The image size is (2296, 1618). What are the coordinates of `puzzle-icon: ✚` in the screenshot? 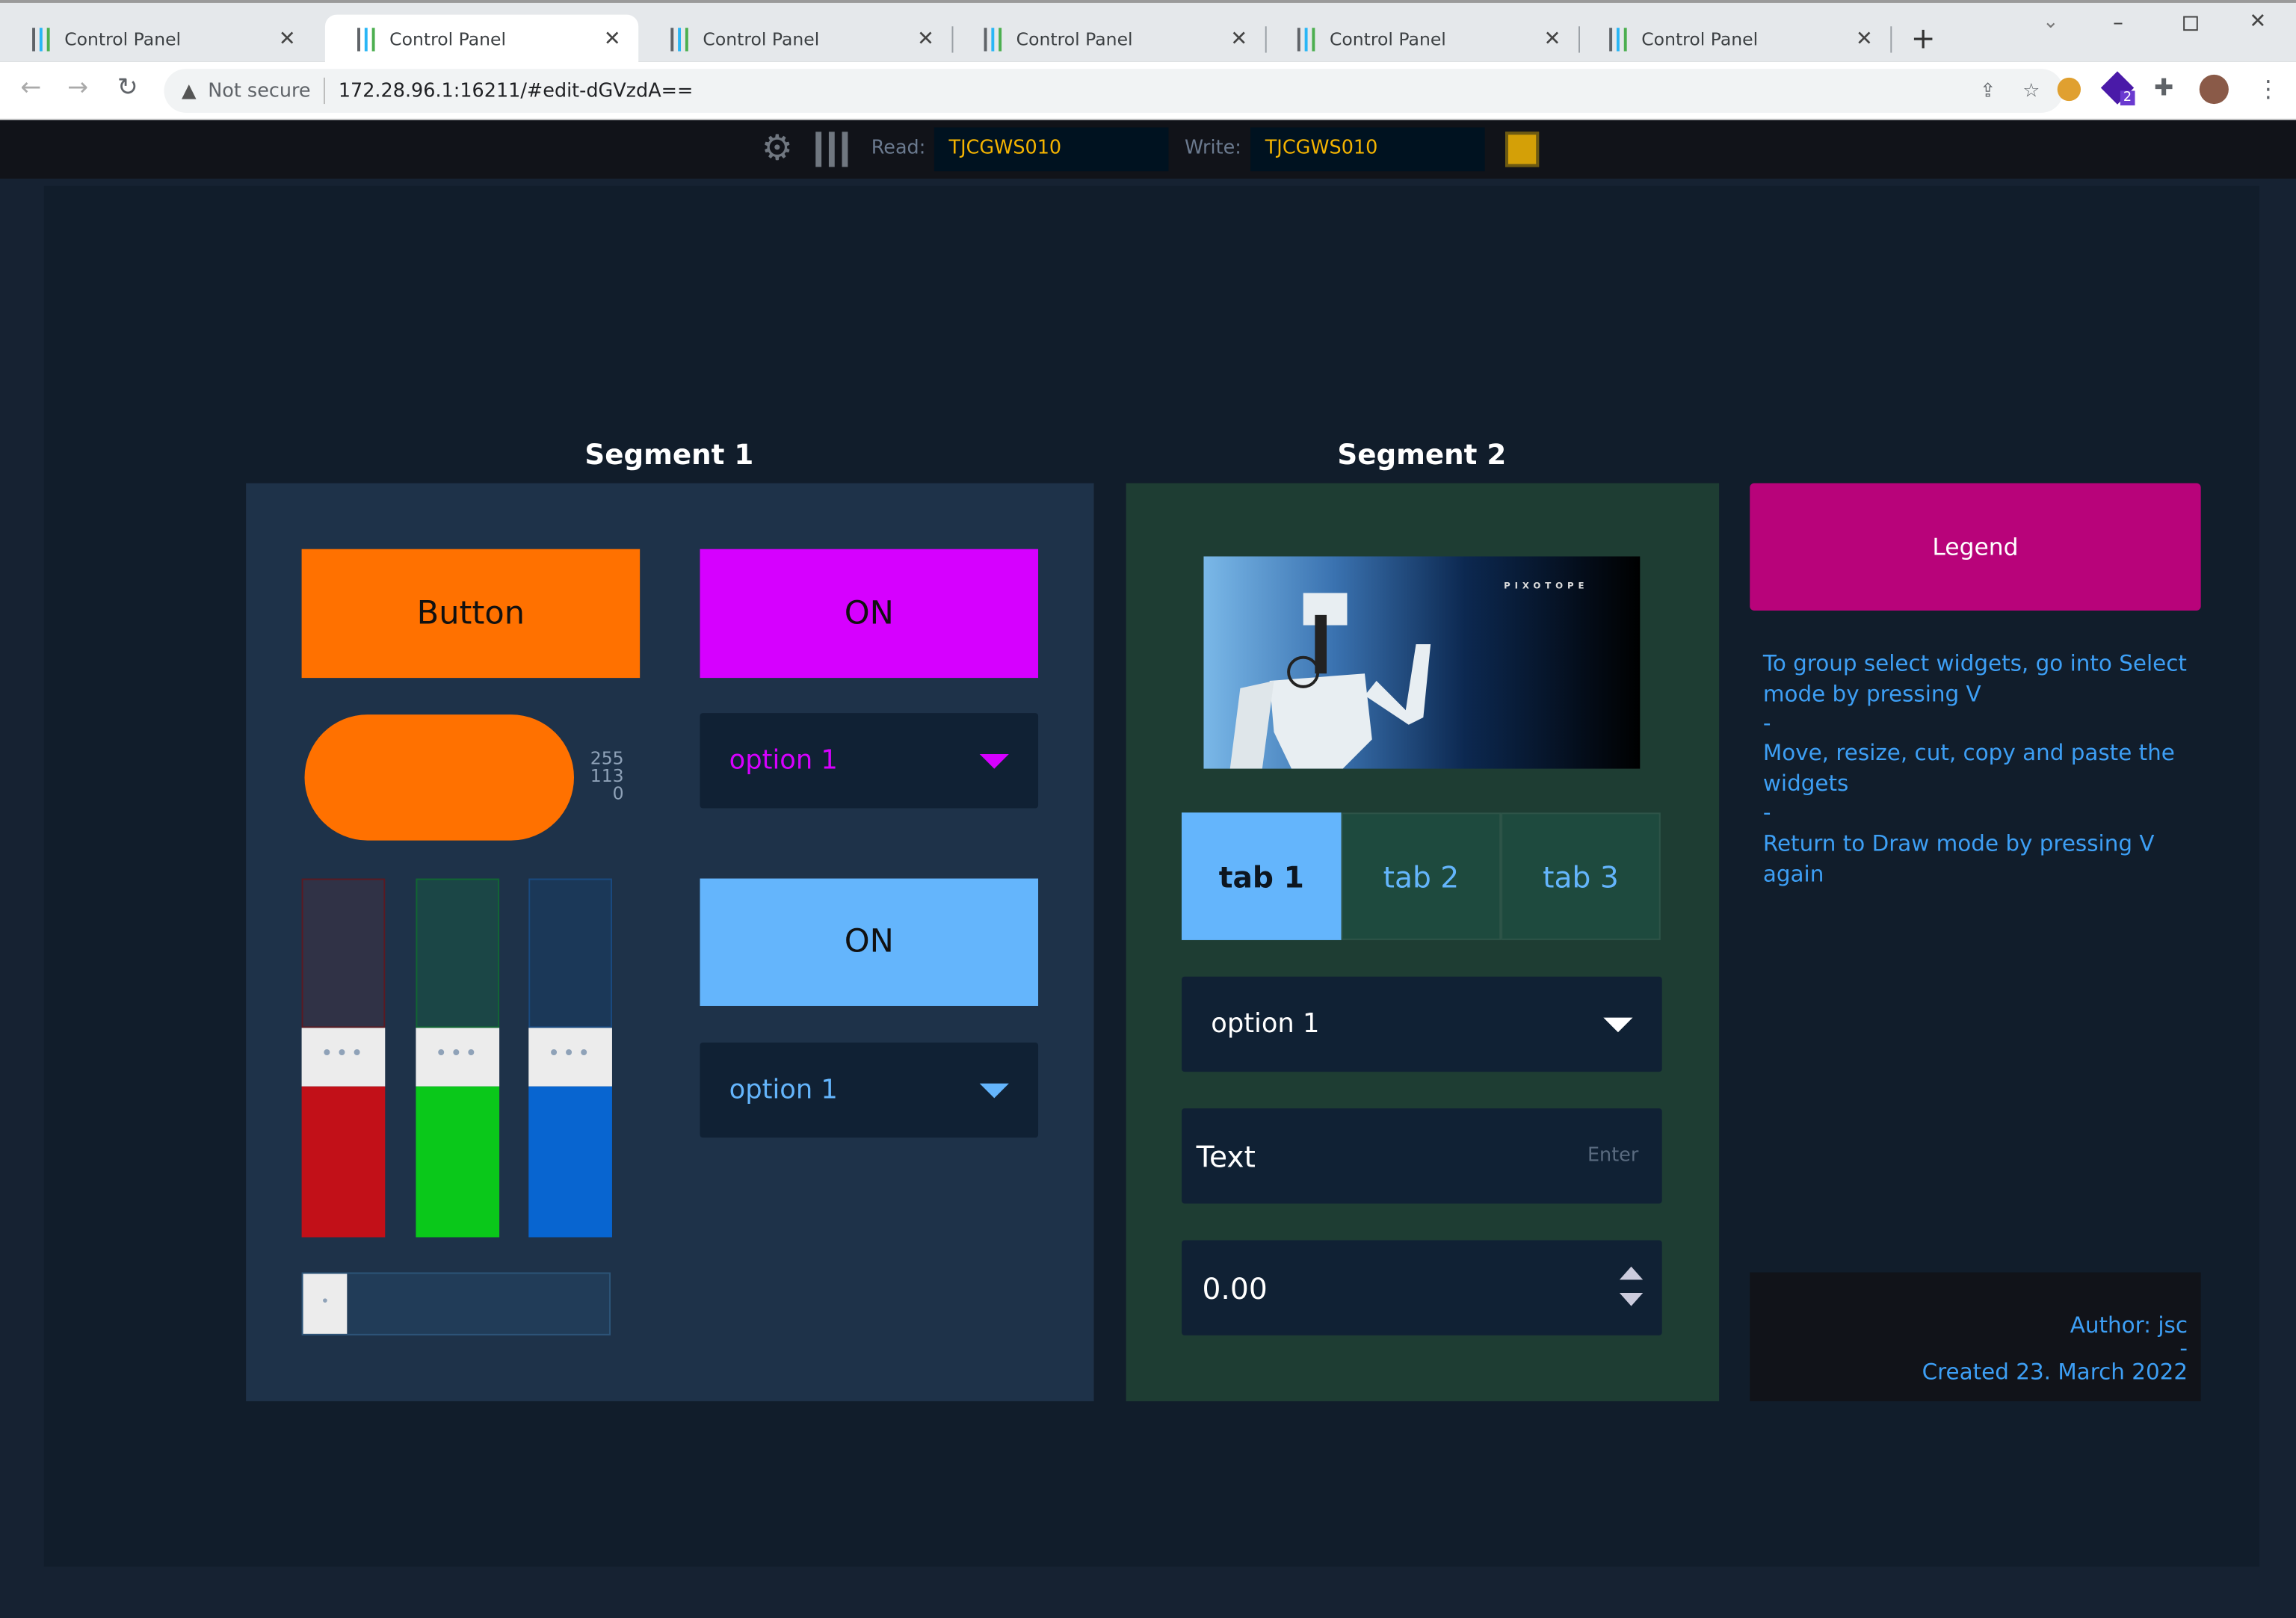 It's located at (2164, 87).